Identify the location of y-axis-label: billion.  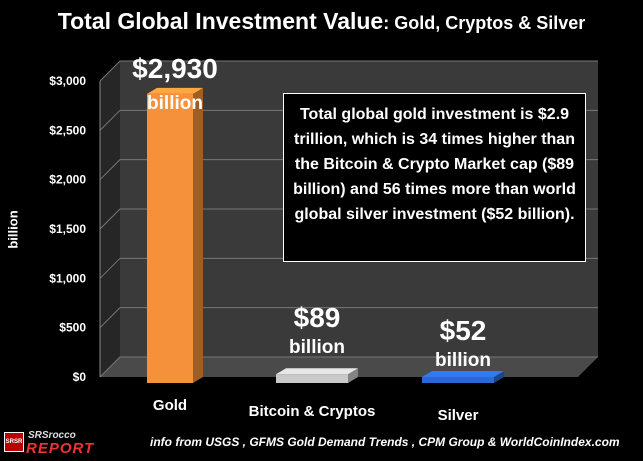
(13, 229).